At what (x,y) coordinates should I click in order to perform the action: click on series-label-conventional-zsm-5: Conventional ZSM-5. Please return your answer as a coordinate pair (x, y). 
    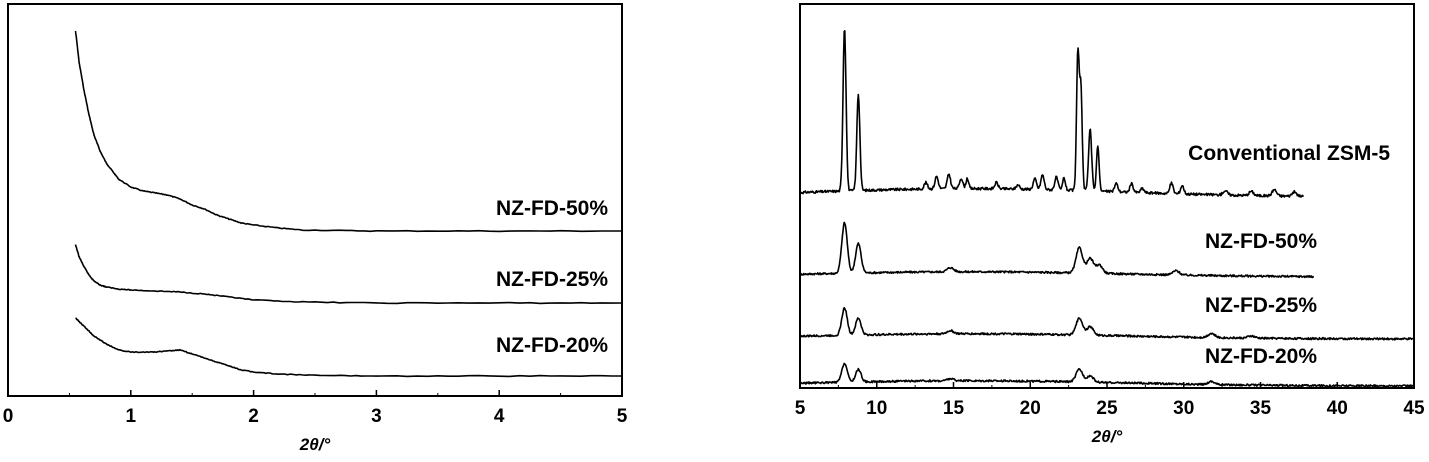
    Looking at the image, I should click on (1289, 153).